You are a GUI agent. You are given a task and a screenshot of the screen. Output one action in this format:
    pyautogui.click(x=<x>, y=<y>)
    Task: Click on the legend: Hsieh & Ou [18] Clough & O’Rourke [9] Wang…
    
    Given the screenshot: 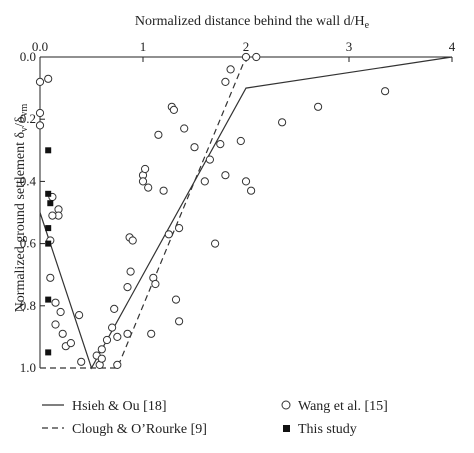 What is the action you would take?
    pyautogui.click(x=215, y=418)
    